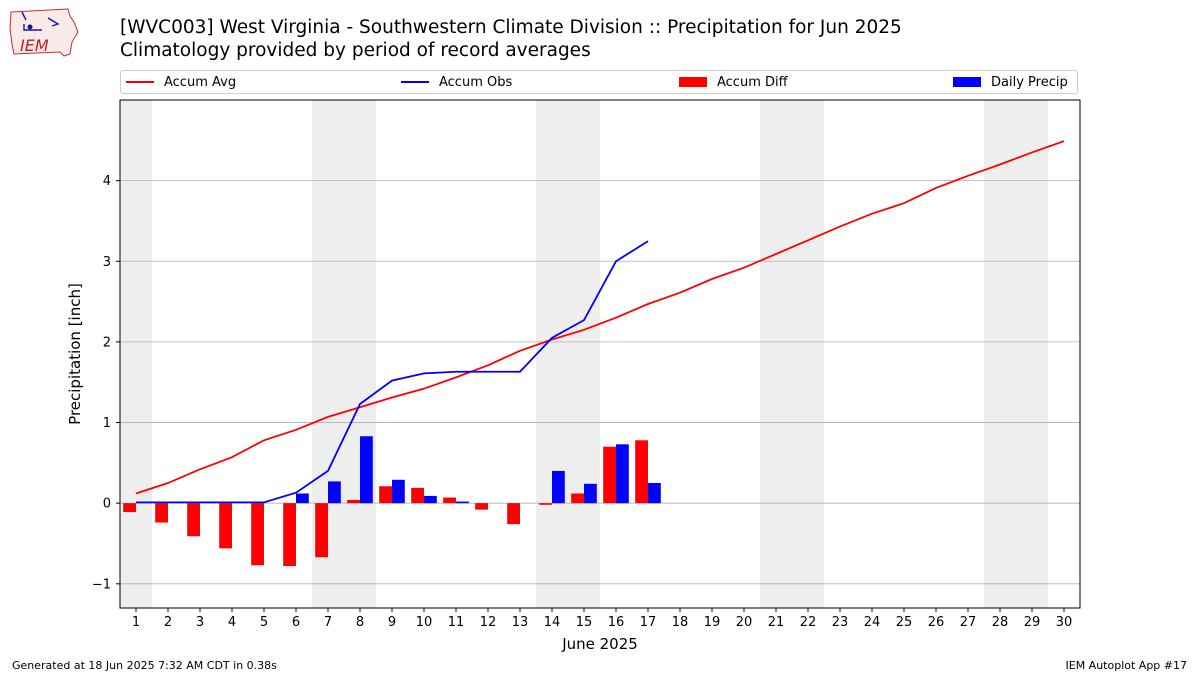 The image size is (1200, 675). I want to click on legend-swatch-accum-avg, so click(140, 82).